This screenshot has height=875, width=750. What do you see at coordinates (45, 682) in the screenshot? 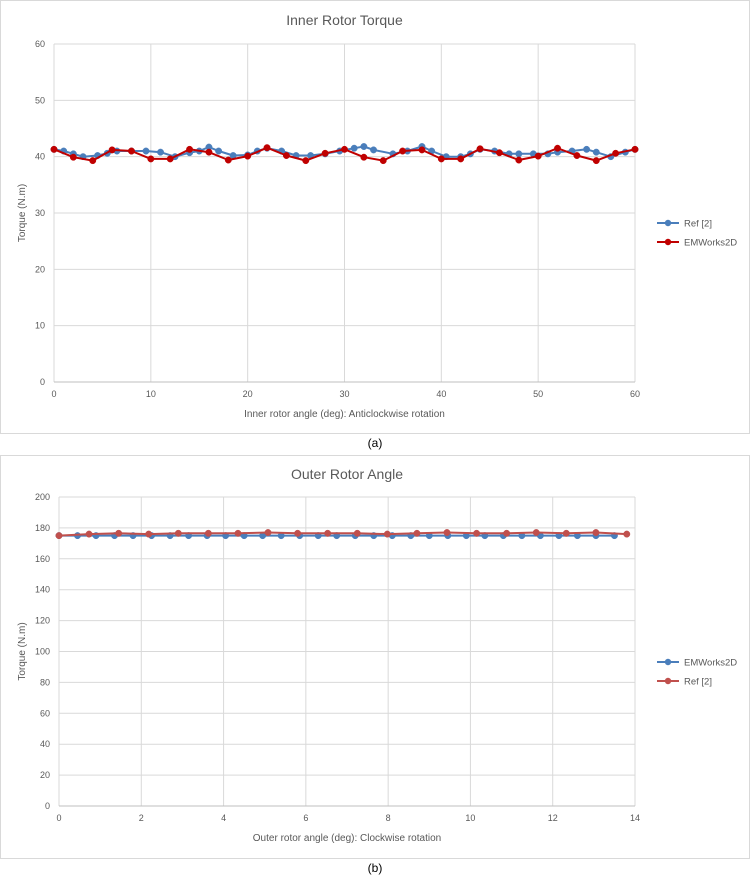
I see `y-tick-label: 80` at bounding box center [45, 682].